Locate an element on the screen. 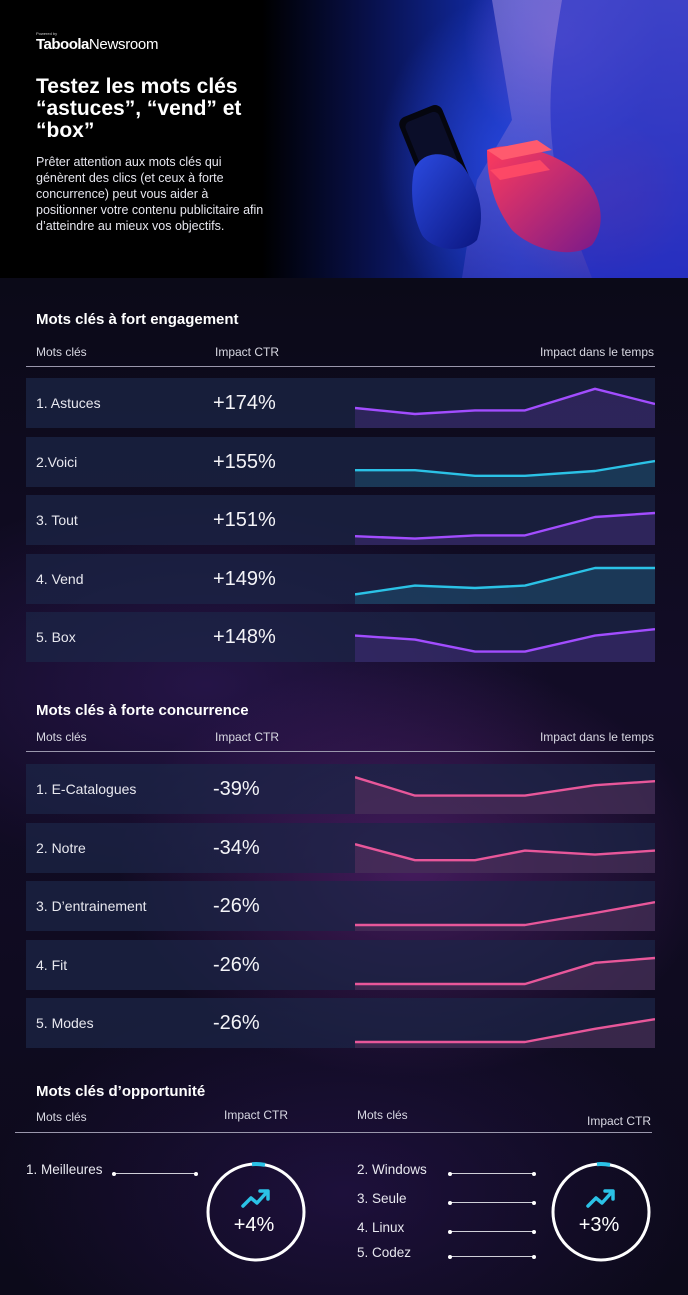 This screenshot has height=1295, width=688. hero-photo-illustration is located at coordinates (543, 139).